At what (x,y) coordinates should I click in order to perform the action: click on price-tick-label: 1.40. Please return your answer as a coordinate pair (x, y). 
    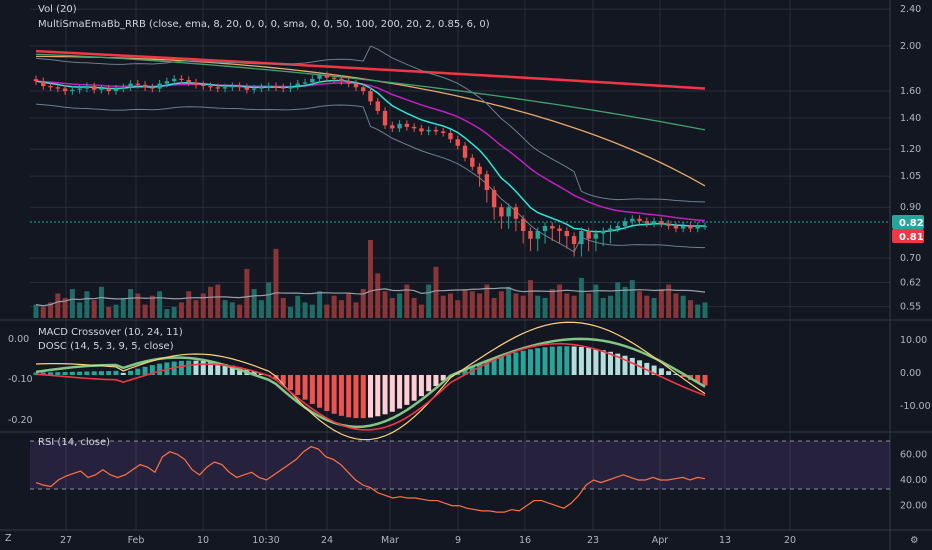
    Looking at the image, I should click on (910, 118).